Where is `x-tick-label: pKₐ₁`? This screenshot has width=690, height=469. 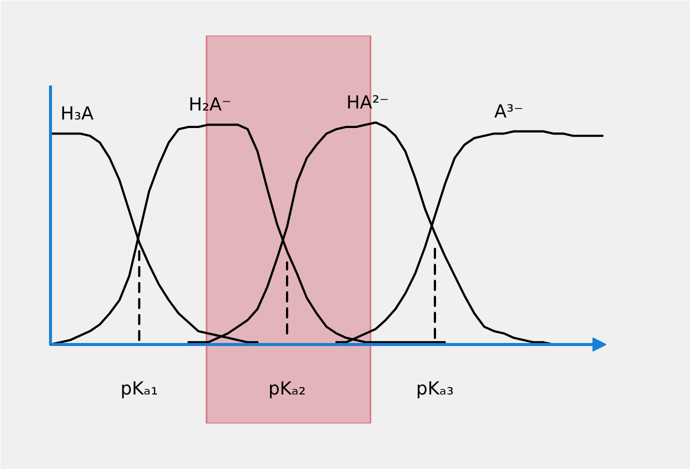
x-tick-label: pKₐ₁ is located at coordinates (139, 389).